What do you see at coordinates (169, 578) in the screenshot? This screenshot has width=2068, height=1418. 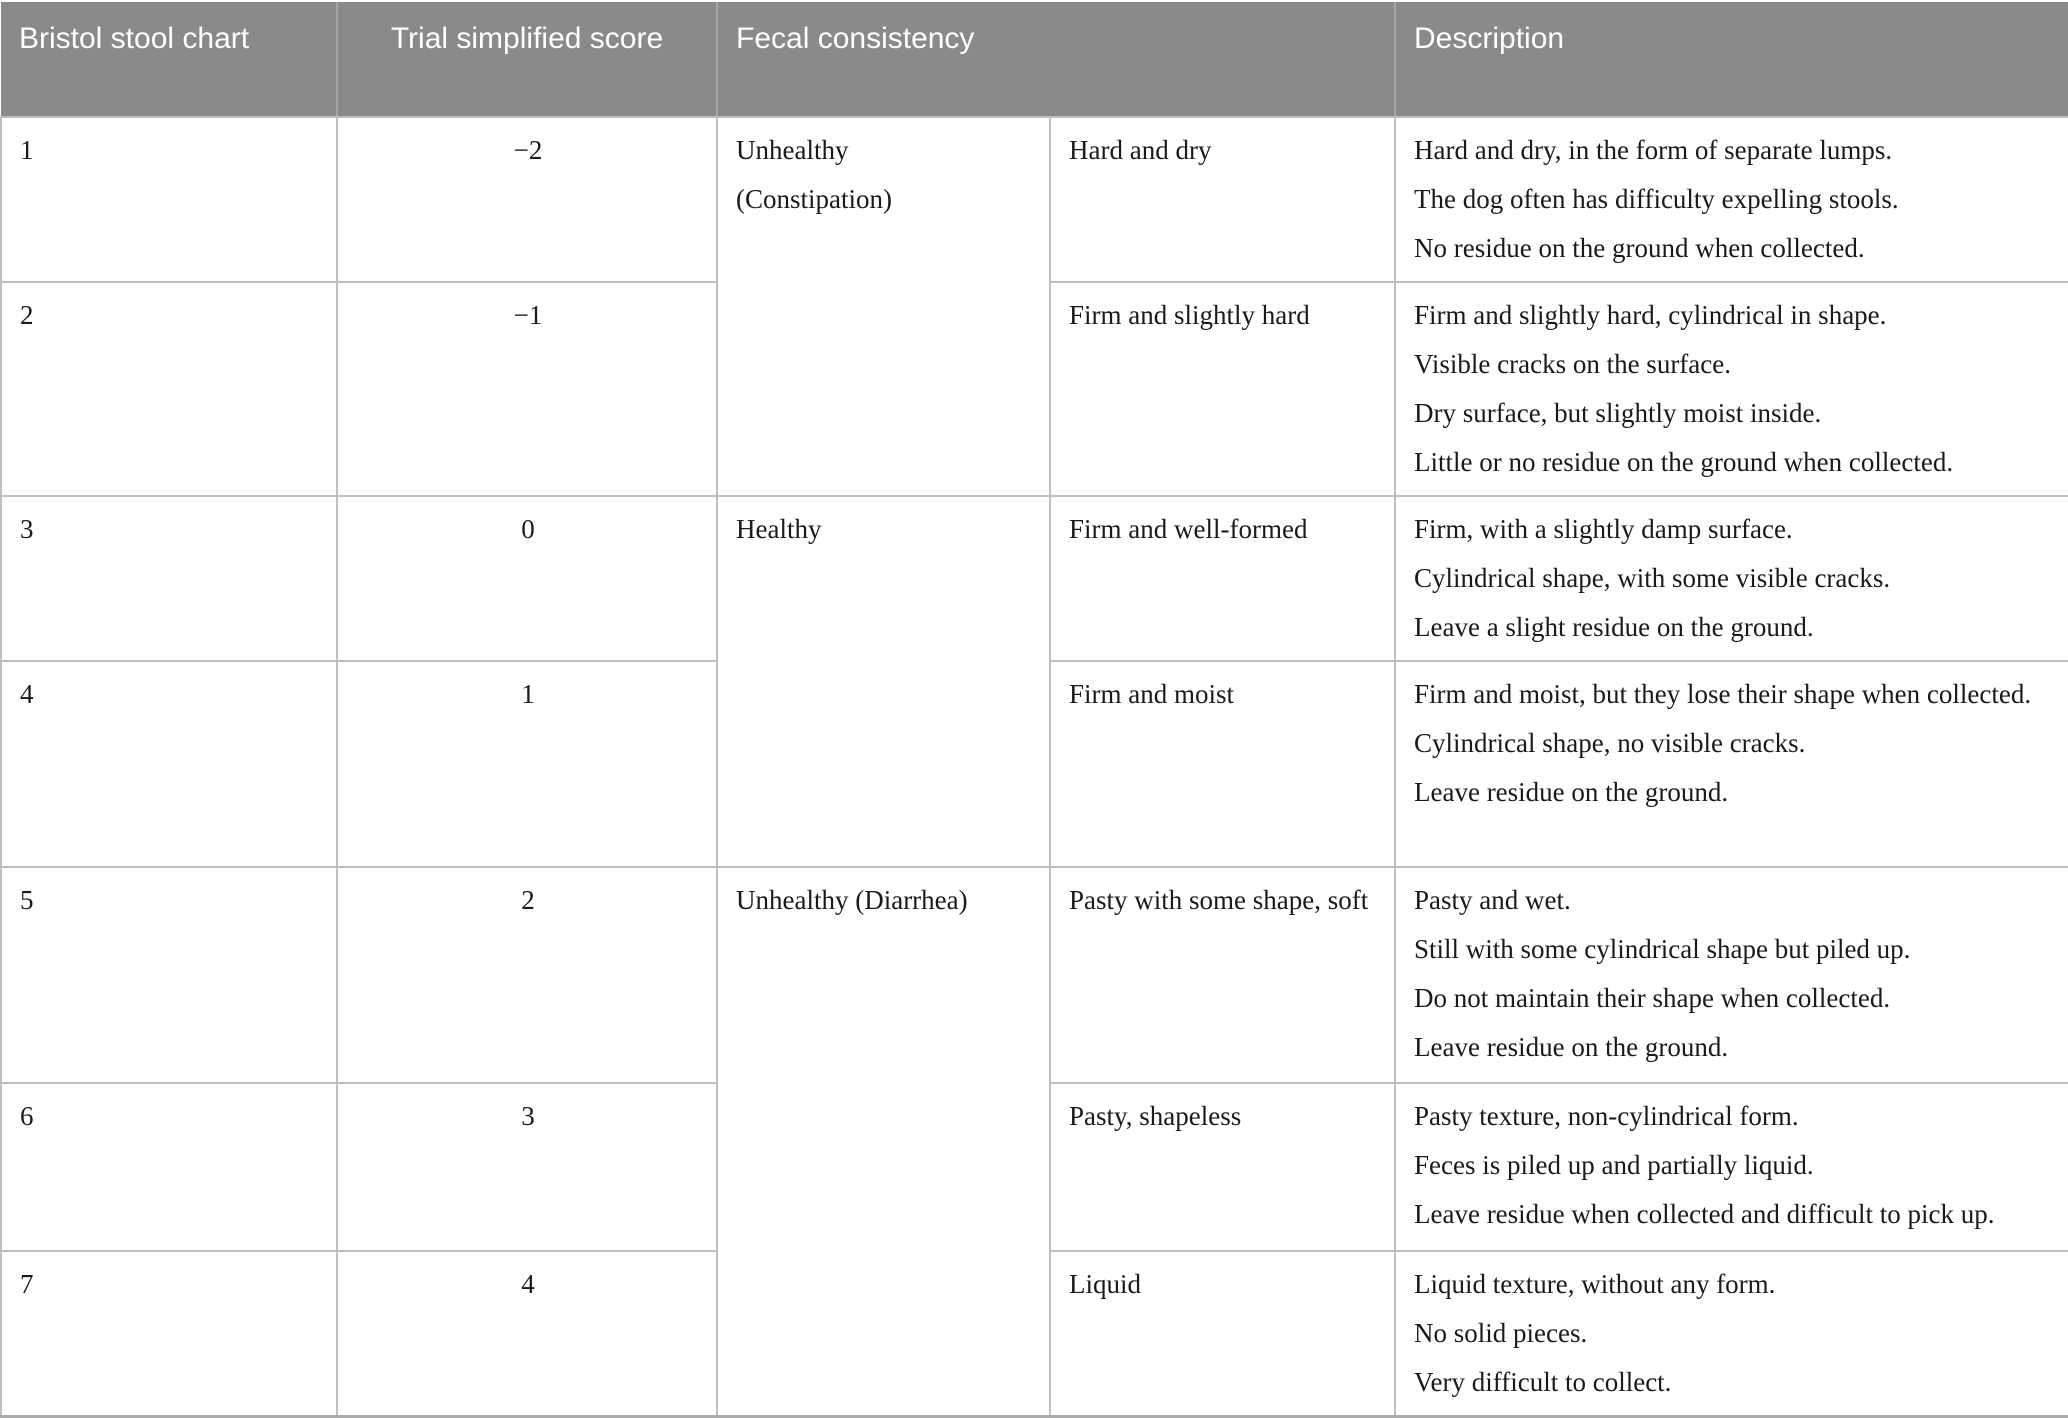 I see `cell-chart-3: 3` at bounding box center [169, 578].